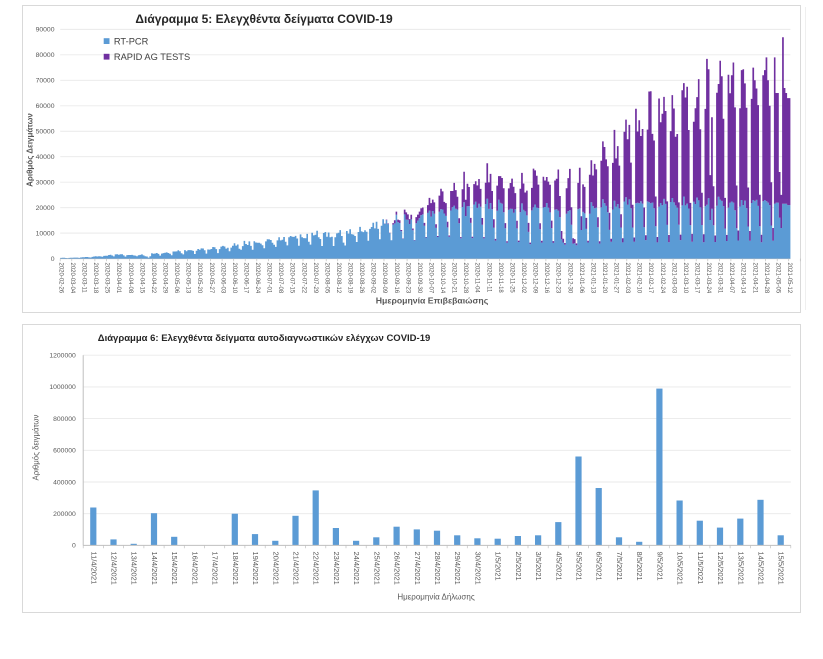  What do you see at coordinates (72, 278) in the screenshot?
I see `svg-text: 2020-03-04` at bounding box center [72, 278].